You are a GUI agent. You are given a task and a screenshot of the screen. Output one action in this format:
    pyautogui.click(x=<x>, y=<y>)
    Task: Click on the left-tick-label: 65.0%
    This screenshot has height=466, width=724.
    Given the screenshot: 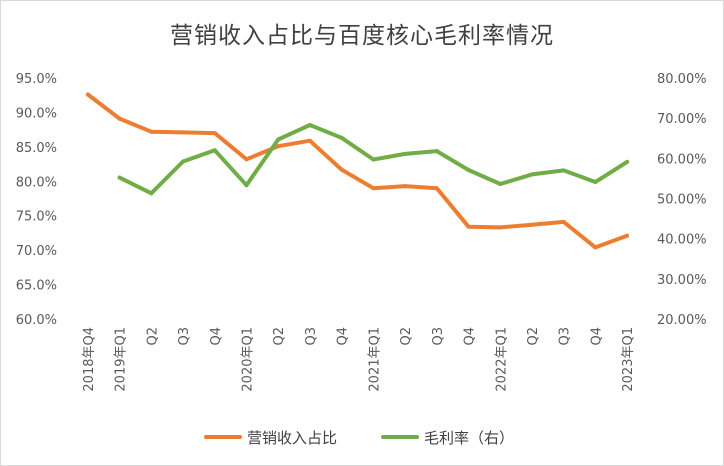 What is the action you would take?
    pyautogui.click(x=36, y=286)
    